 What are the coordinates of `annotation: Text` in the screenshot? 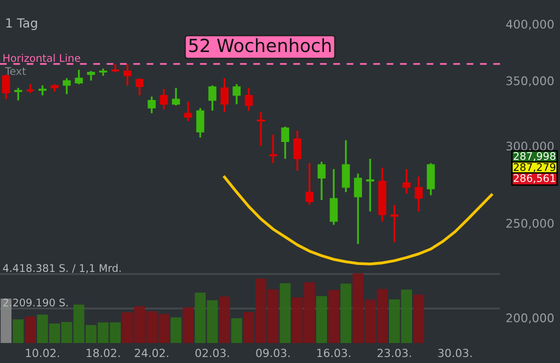 It's located at (15, 71).